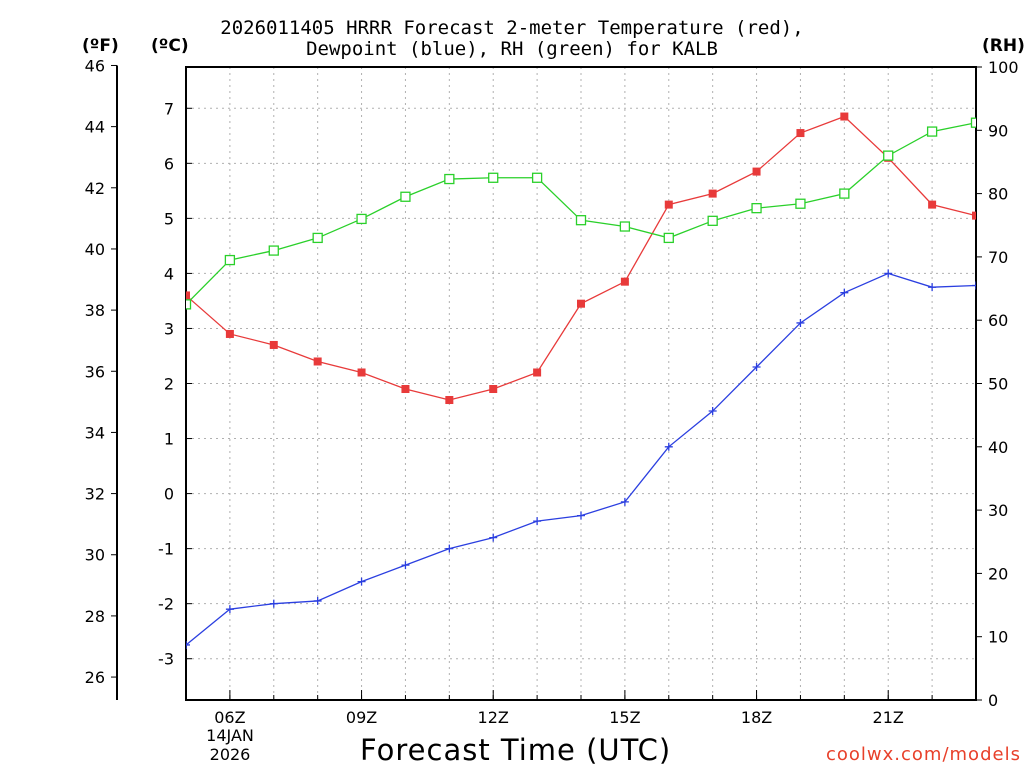 The image size is (1024, 768). What do you see at coordinates (95, 432) in the screenshot?
I see `fahrenheit-tick-label: 34` at bounding box center [95, 432].